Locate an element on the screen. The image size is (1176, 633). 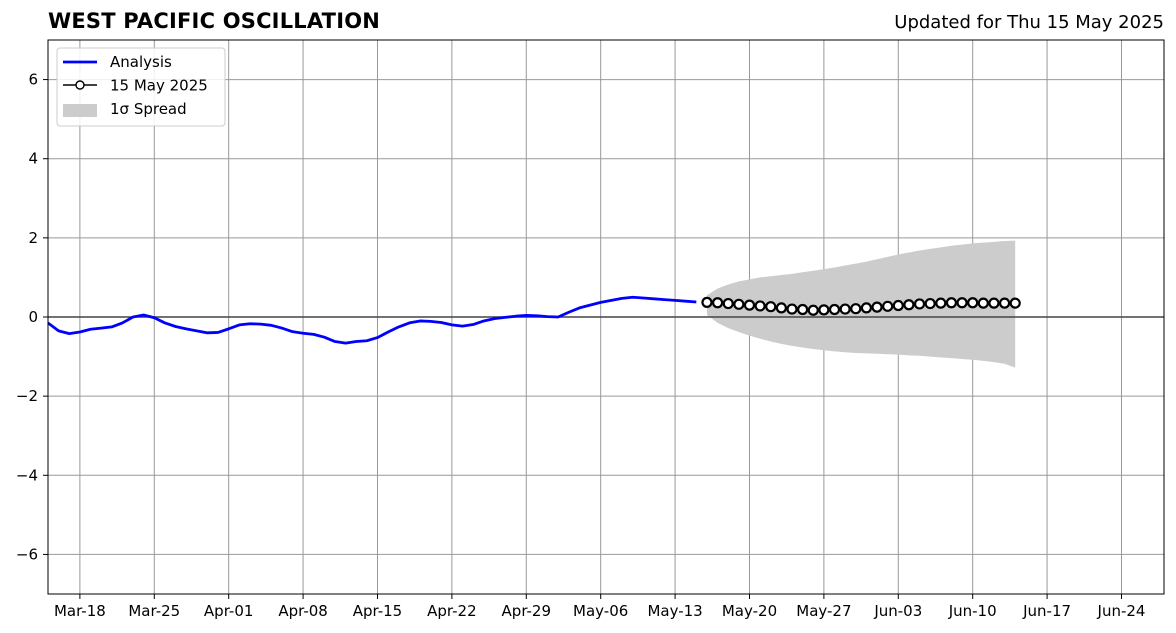
x-tick-label: Apr-15 is located at coordinates (378, 611).